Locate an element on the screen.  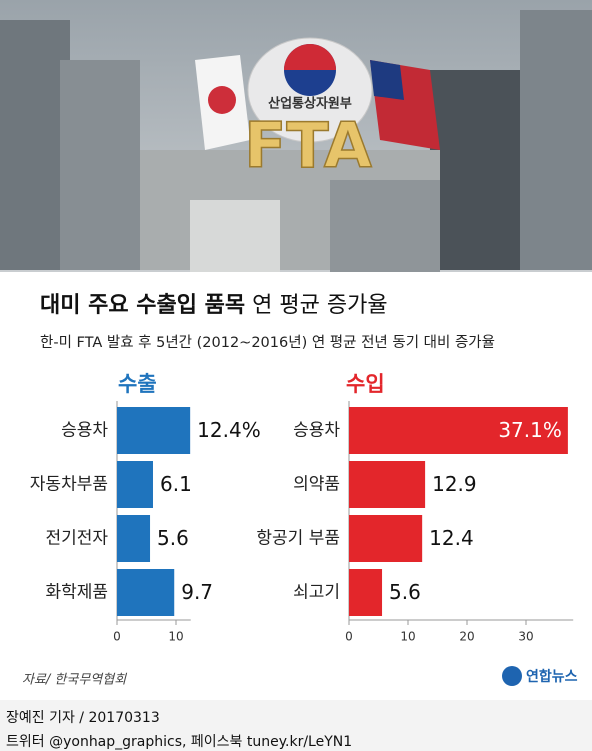
chart-header: 수입 is located at coordinates (365, 384).